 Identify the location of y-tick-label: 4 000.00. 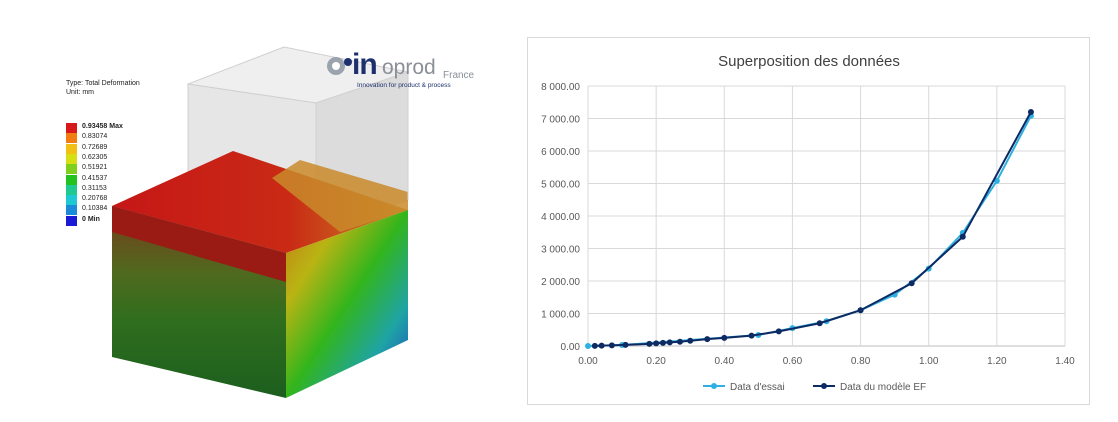
(560, 217).